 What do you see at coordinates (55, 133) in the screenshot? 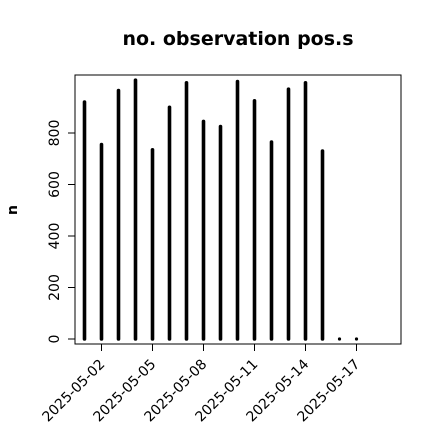
I see `y-tick-label-800: 800` at bounding box center [55, 133].